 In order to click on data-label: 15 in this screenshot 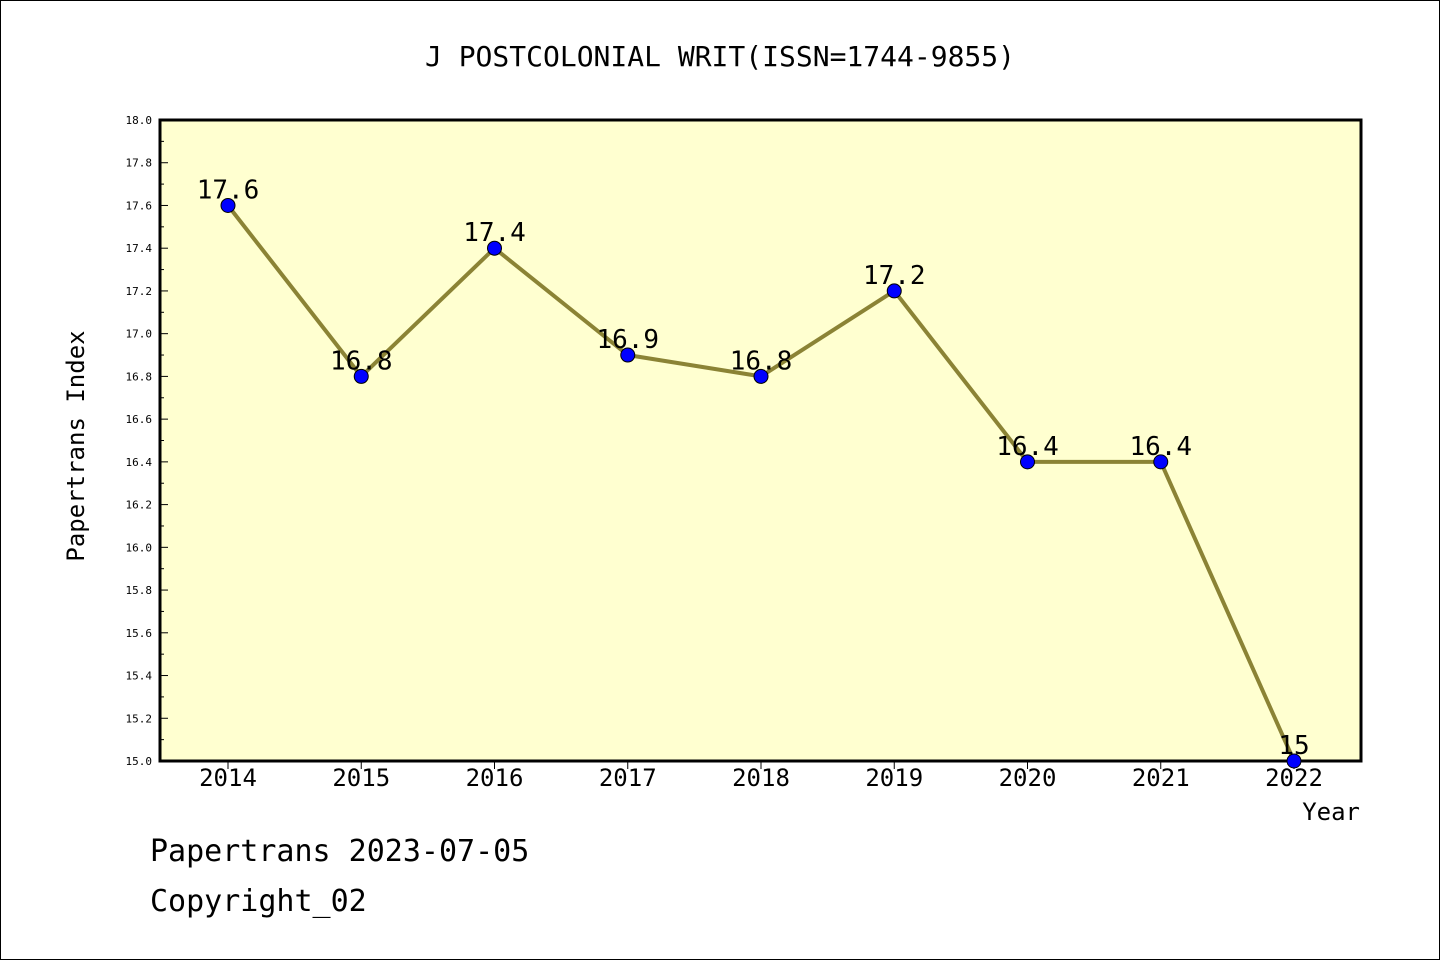, I will do `click(1293, 746)`.